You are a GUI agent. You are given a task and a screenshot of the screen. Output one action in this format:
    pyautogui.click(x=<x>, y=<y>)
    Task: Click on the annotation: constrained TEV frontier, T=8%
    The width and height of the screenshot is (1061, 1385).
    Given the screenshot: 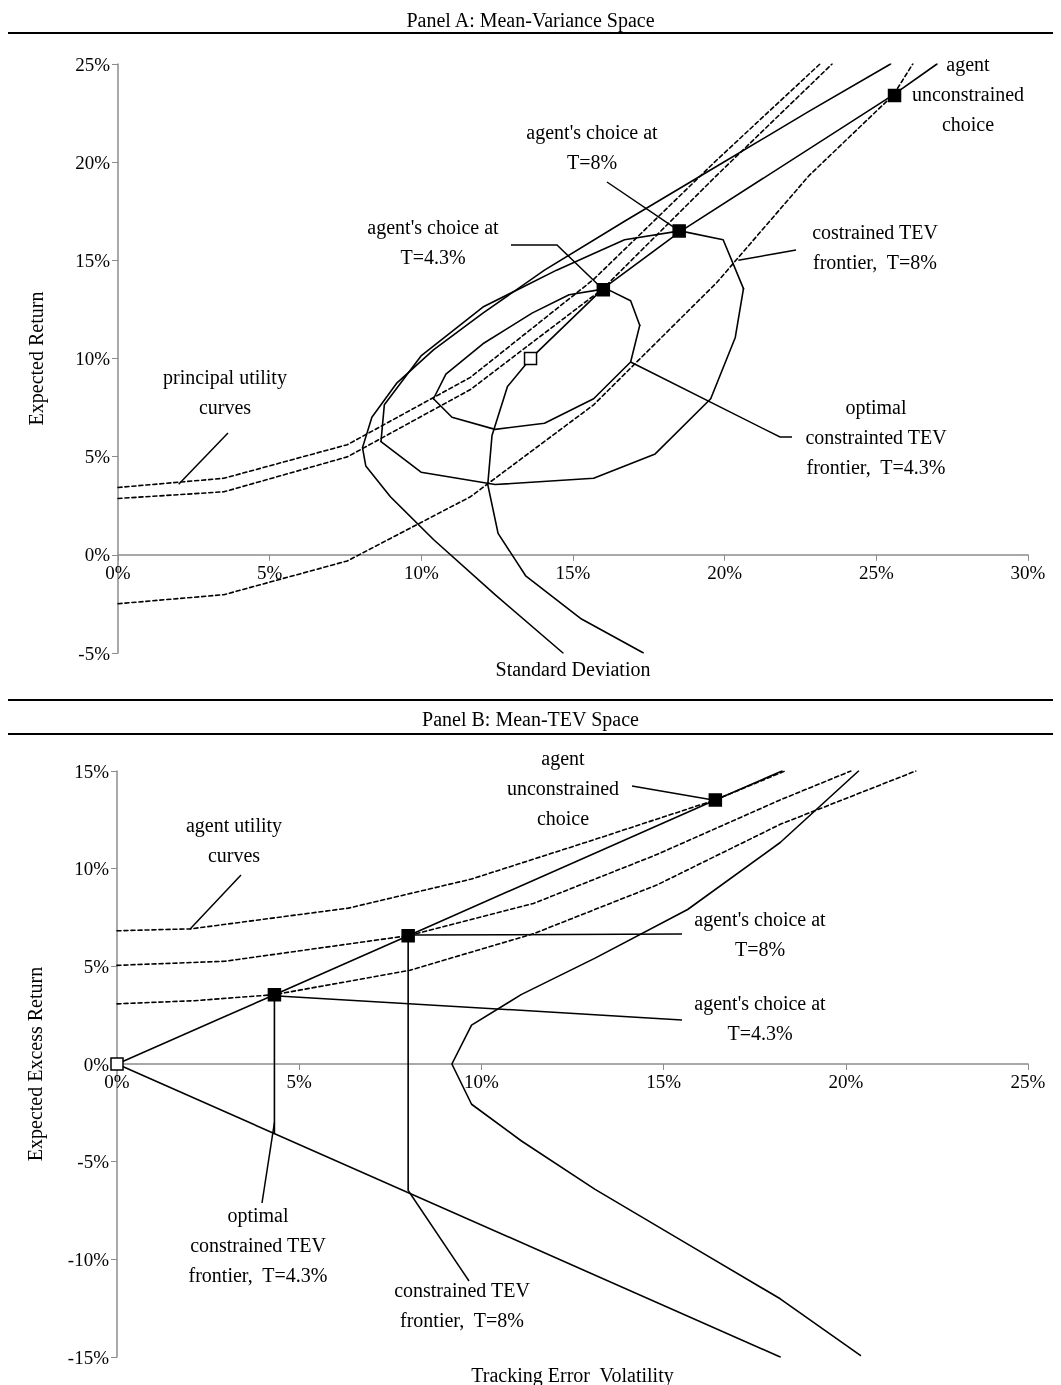 What is the action you would take?
    pyautogui.click(x=462, y=1305)
    